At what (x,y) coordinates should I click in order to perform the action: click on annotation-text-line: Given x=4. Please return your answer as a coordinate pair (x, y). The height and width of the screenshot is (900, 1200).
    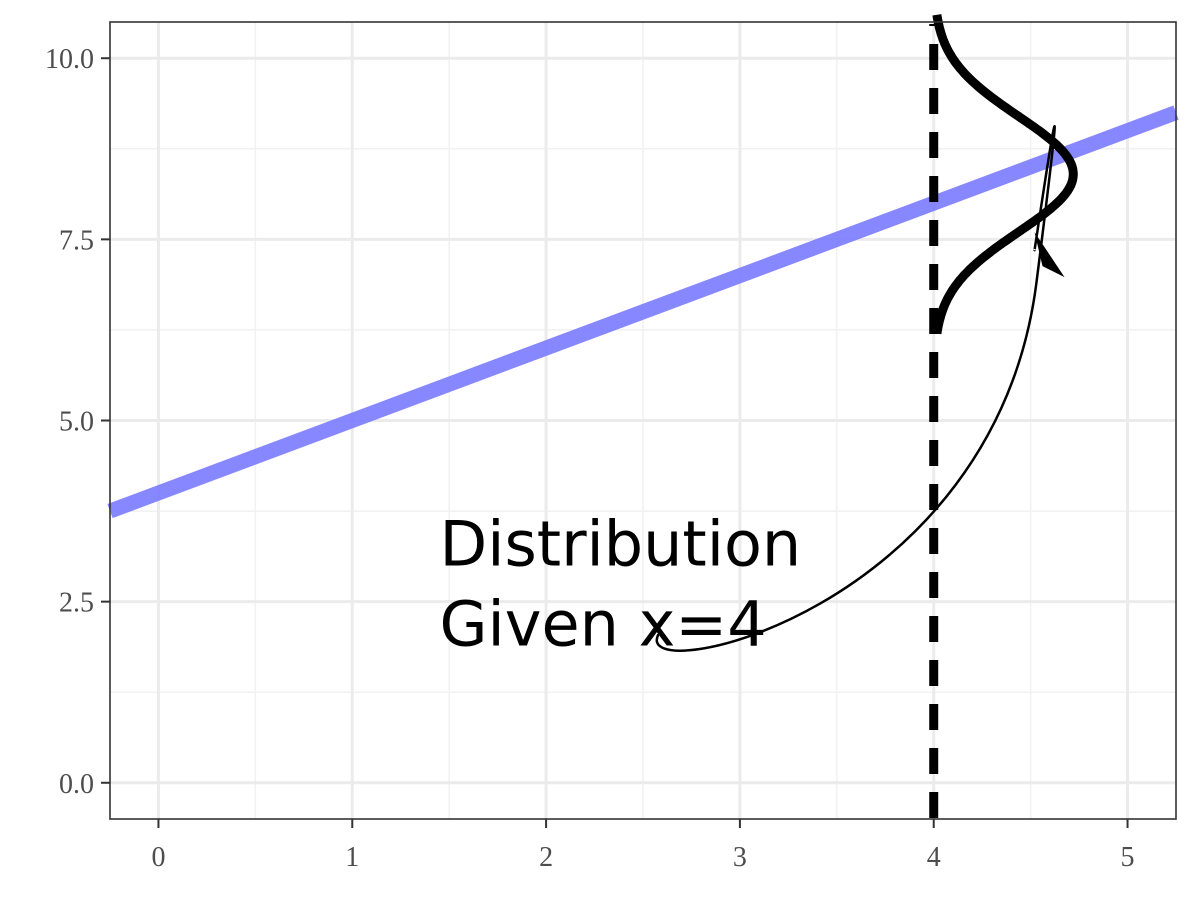
    Looking at the image, I should click on (602, 623).